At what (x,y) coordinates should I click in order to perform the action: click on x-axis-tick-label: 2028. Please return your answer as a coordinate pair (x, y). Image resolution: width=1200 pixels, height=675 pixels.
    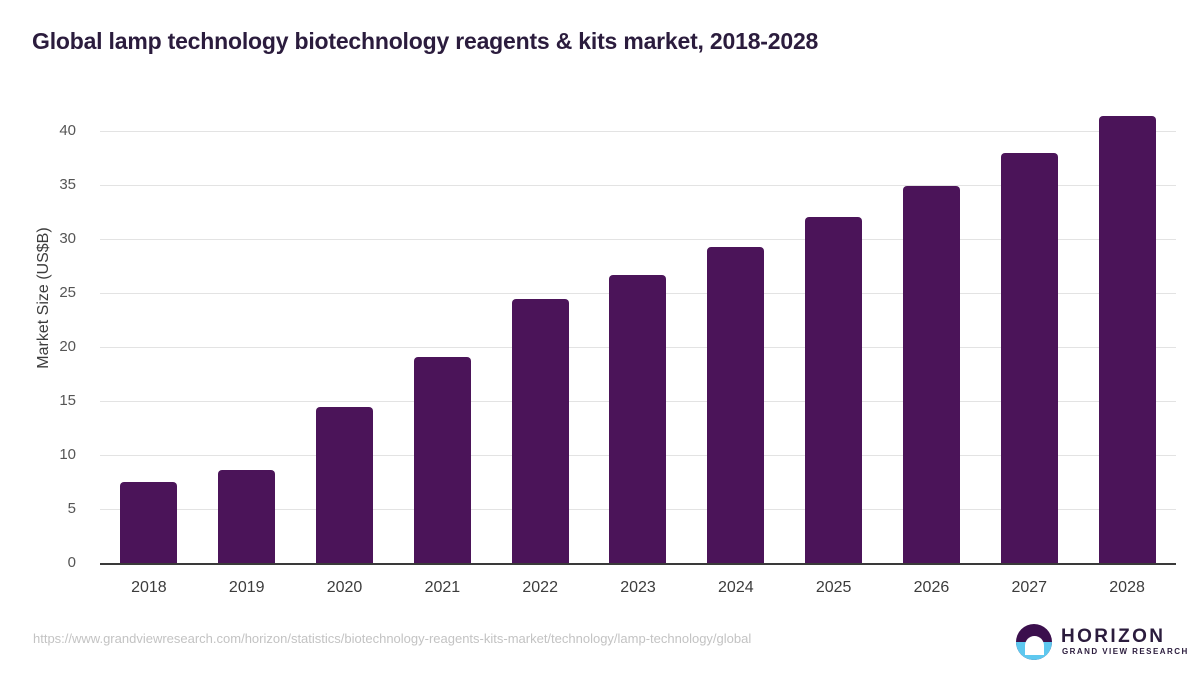
    Looking at the image, I should click on (1127, 587).